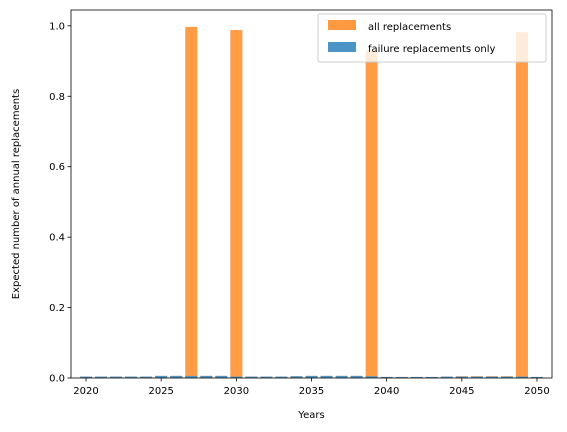 The image size is (567, 432). Describe the element at coordinates (161, 376) in the screenshot. I see `bar-failure-replacements-only-2025` at that location.